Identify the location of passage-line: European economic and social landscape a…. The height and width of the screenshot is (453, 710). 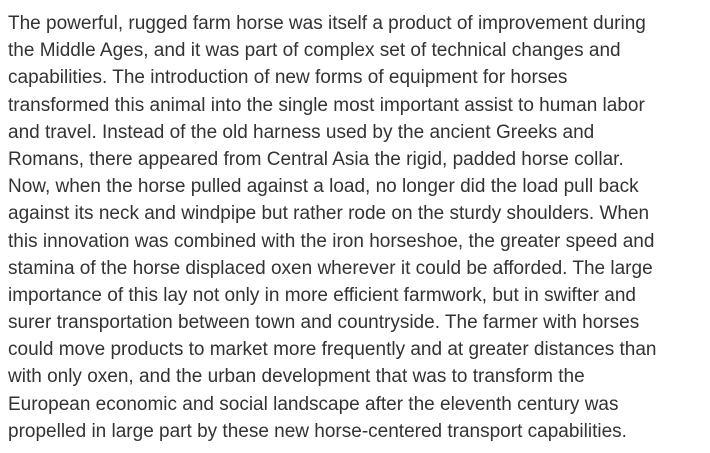
(313, 404).